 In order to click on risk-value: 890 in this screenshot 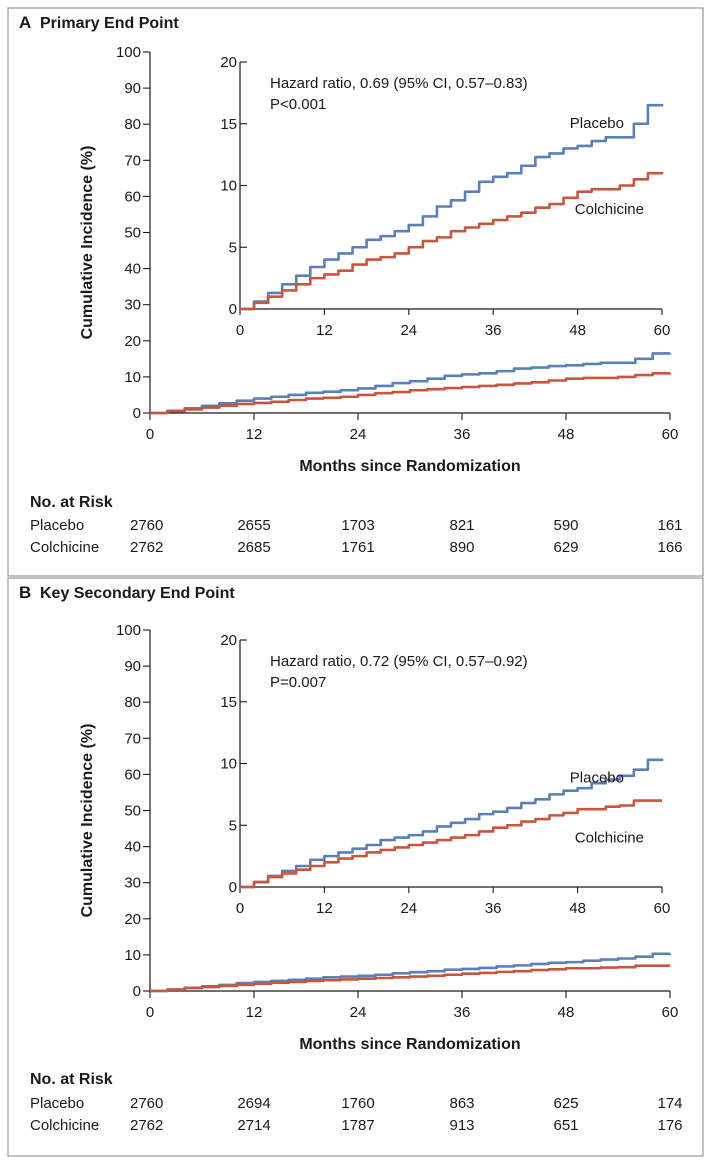, I will do `click(461, 547)`.